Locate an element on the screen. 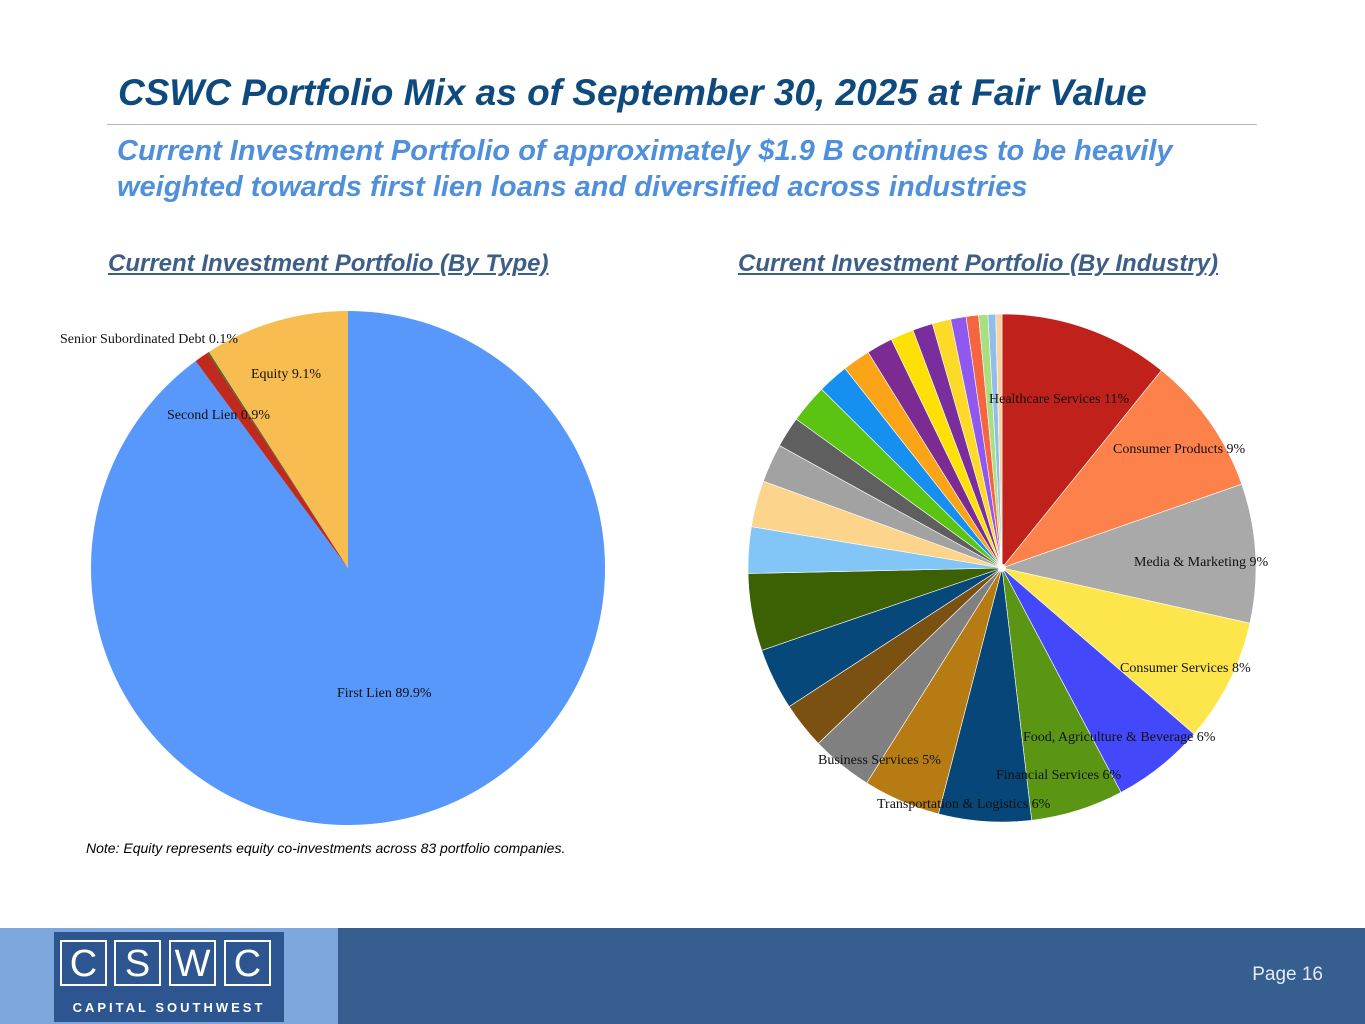  pie-slice-consumer-products is located at coordinates (1122, 469).